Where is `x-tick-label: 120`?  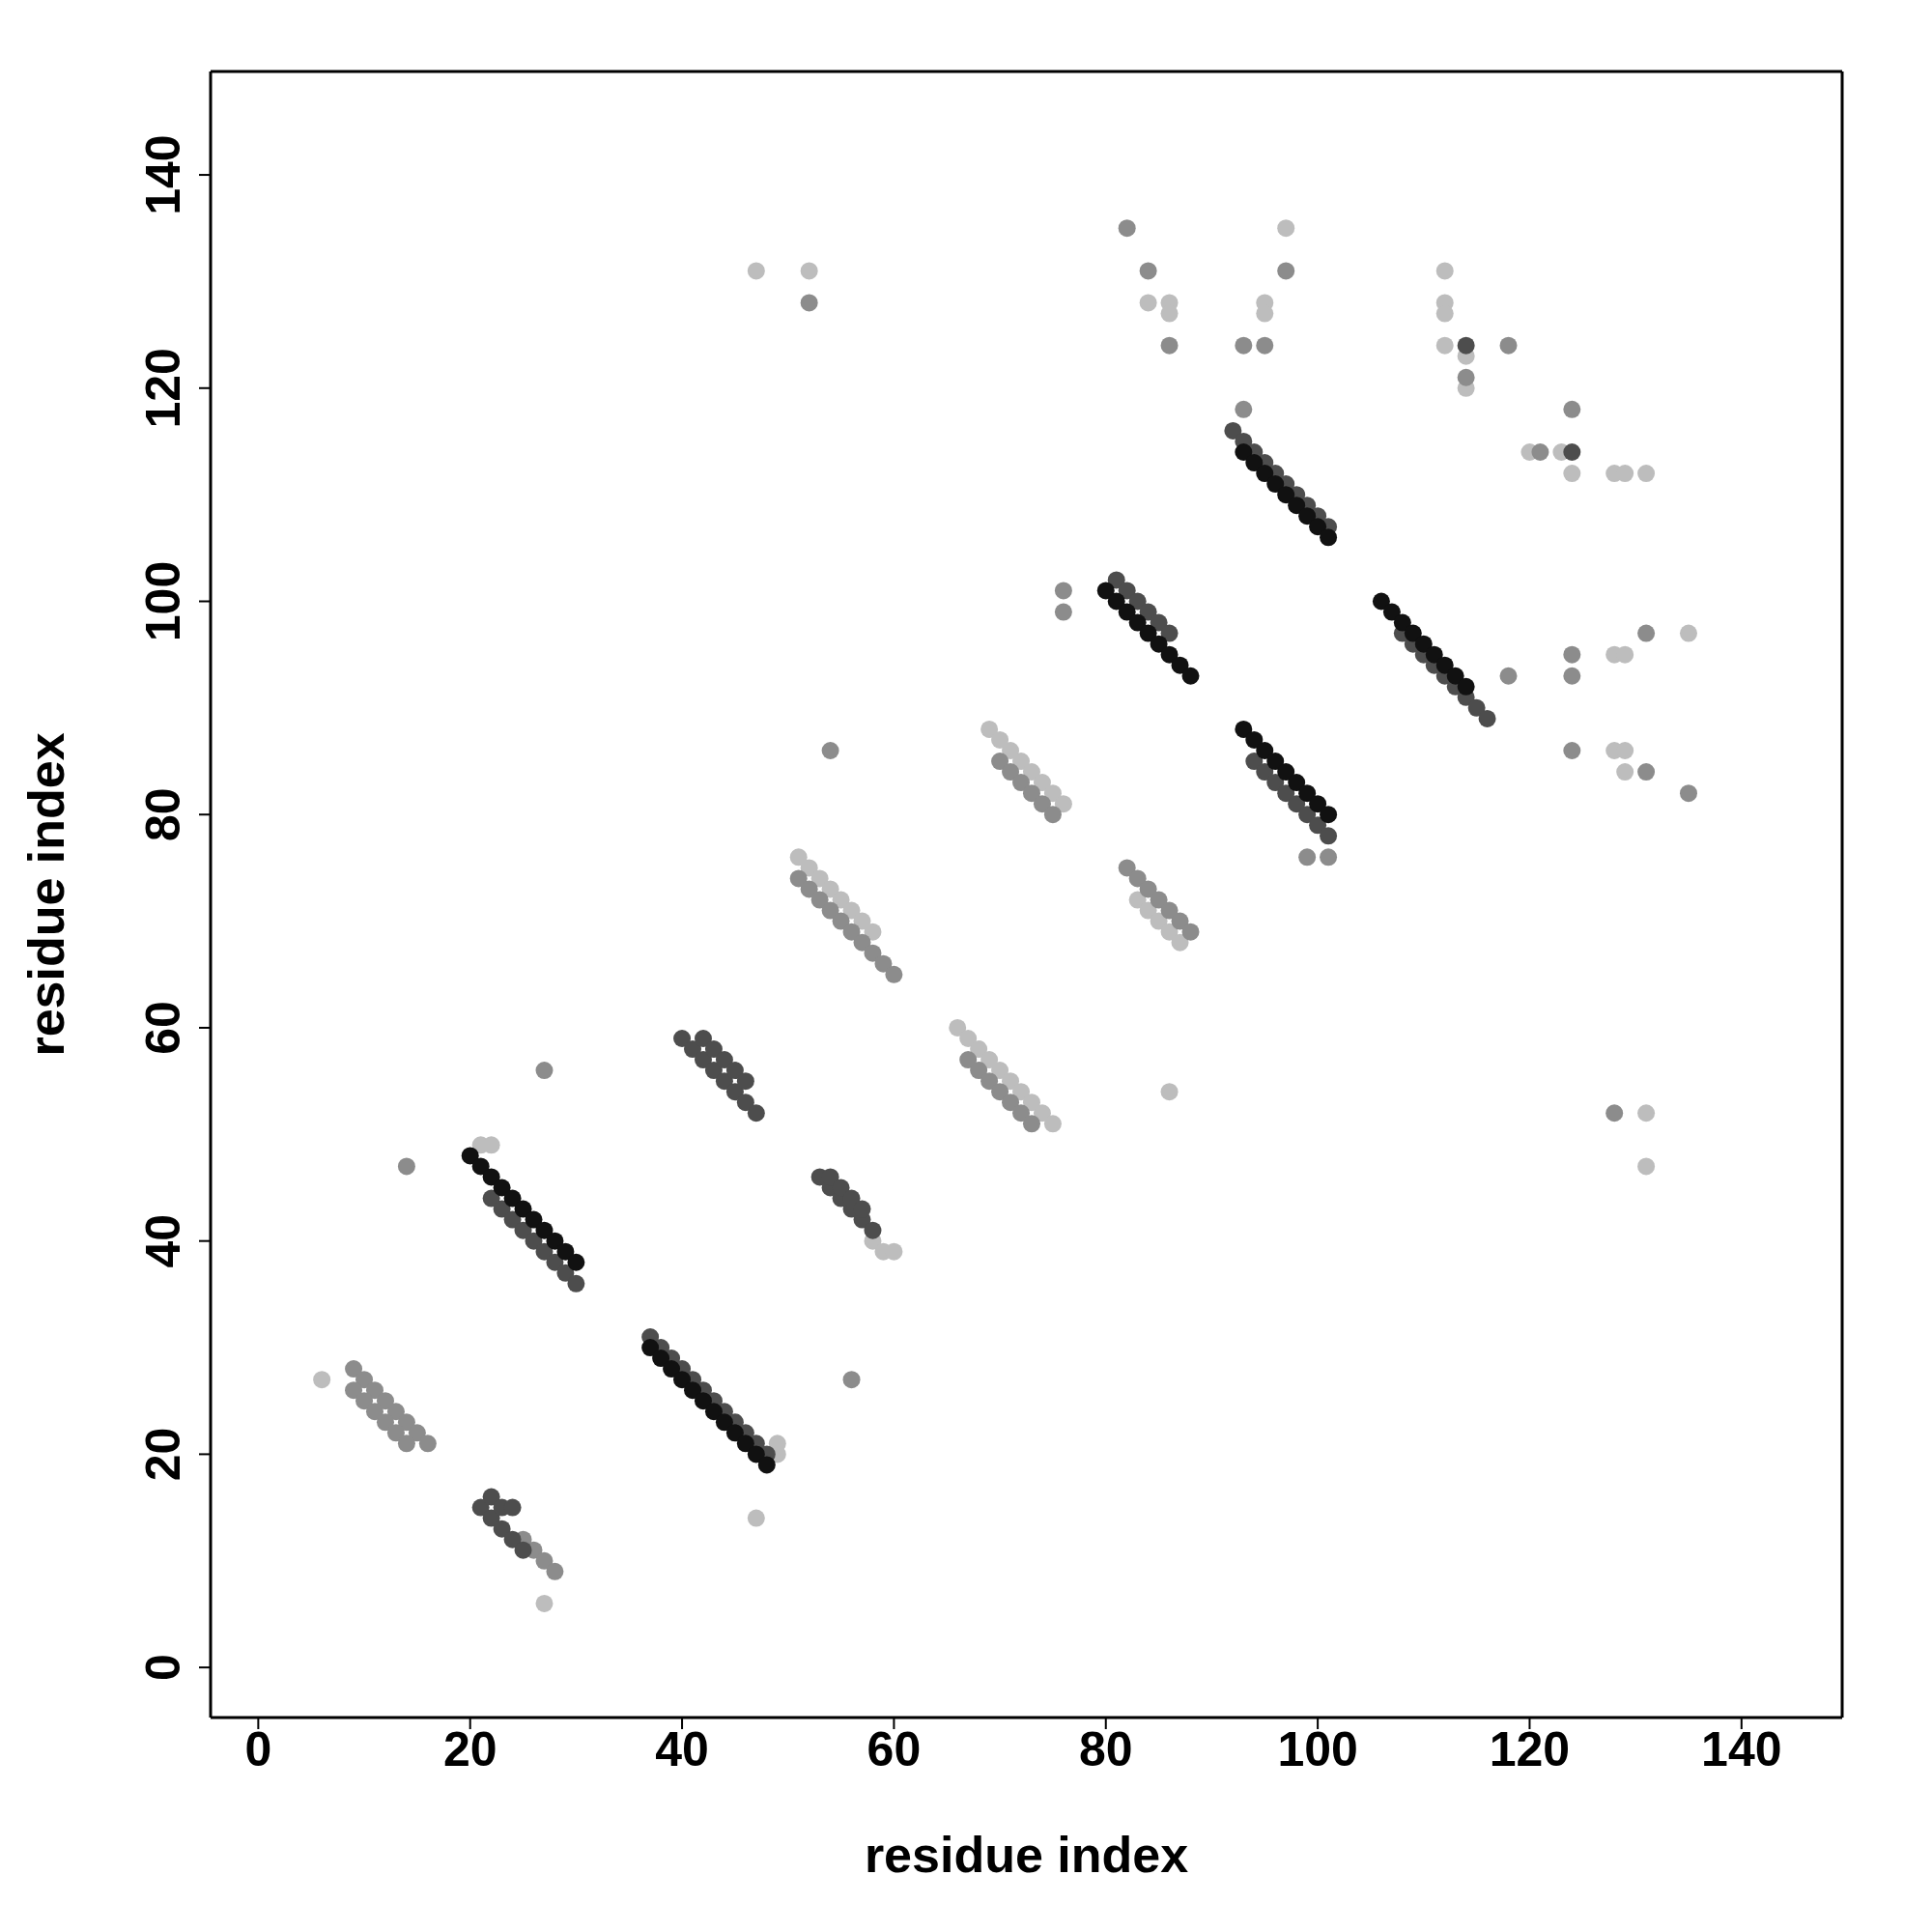 x-tick-label: 120 is located at coordinates (1530, 1748).